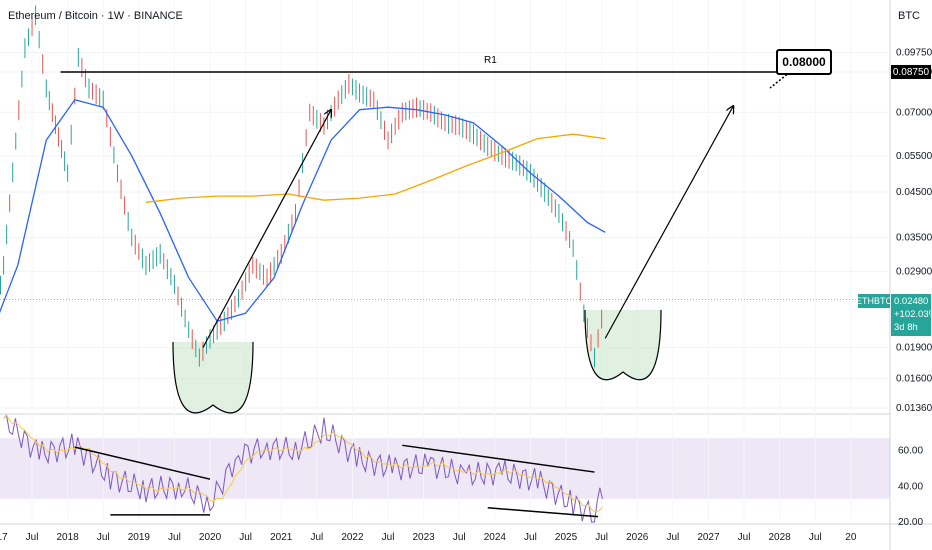 The width and height of the screenshot is (932, 550). What do you see at coordinates (68, 537) in the screenshot?
I see `x-tick-label-2: 2018` at bounding box center [68, 537].